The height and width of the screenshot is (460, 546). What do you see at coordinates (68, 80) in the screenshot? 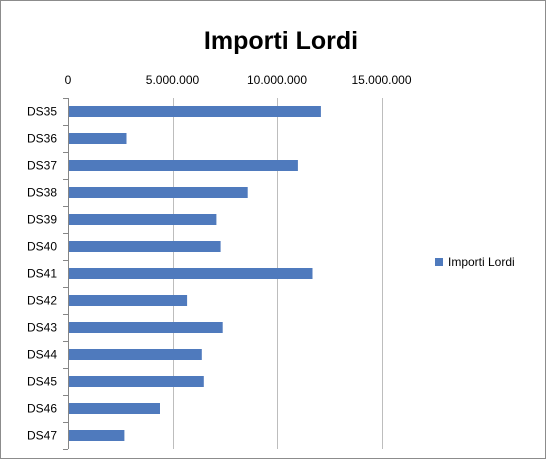
I see `x-tick-label-0: 0` at bounding box center [68, 80].